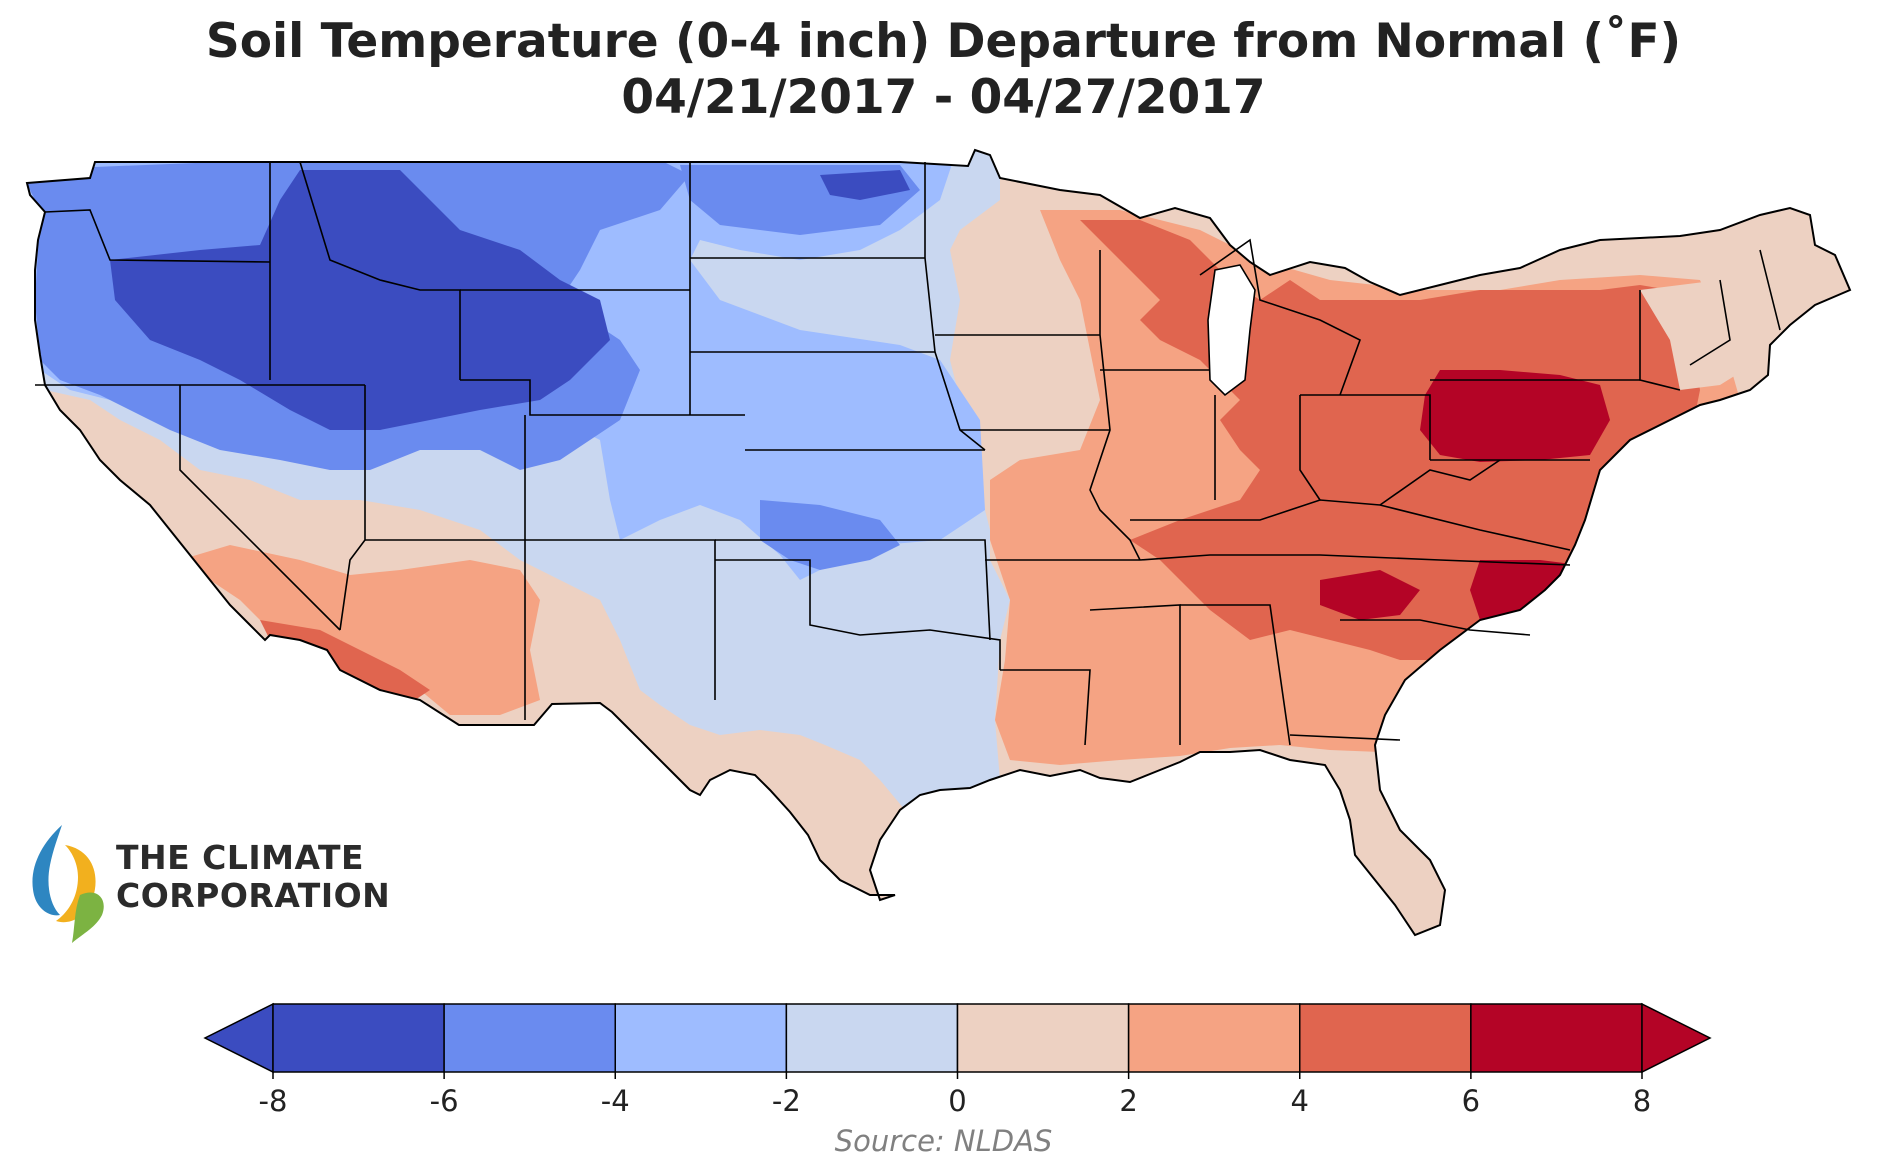  I want to click on colorbar-tick-label: -2, so click(786, 1101).